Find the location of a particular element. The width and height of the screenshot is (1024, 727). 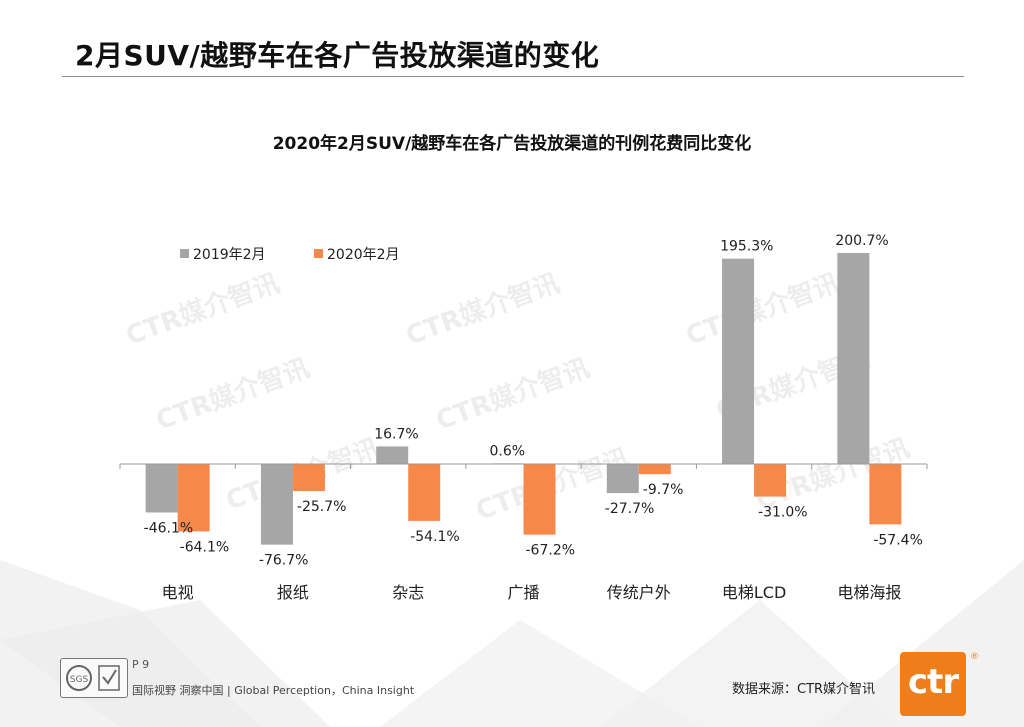

ctr-logo: ctr is located at coordinates (933, 684).